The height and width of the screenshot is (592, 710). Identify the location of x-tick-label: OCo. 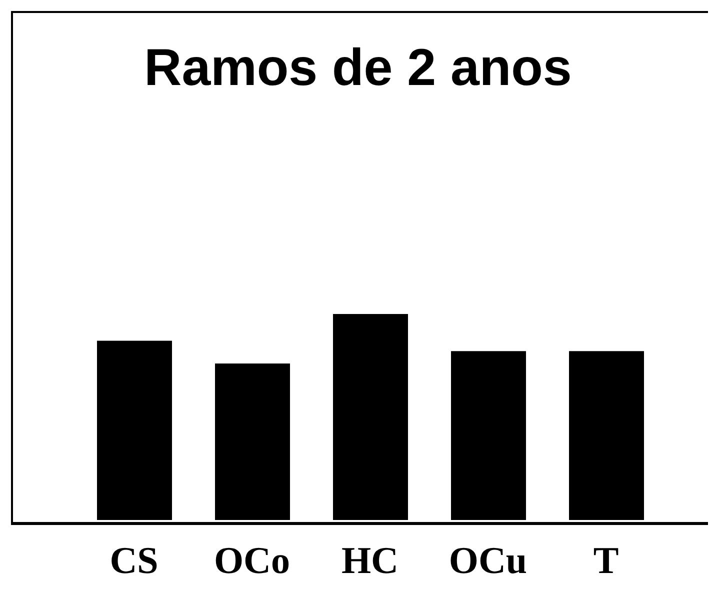
(252, 561).